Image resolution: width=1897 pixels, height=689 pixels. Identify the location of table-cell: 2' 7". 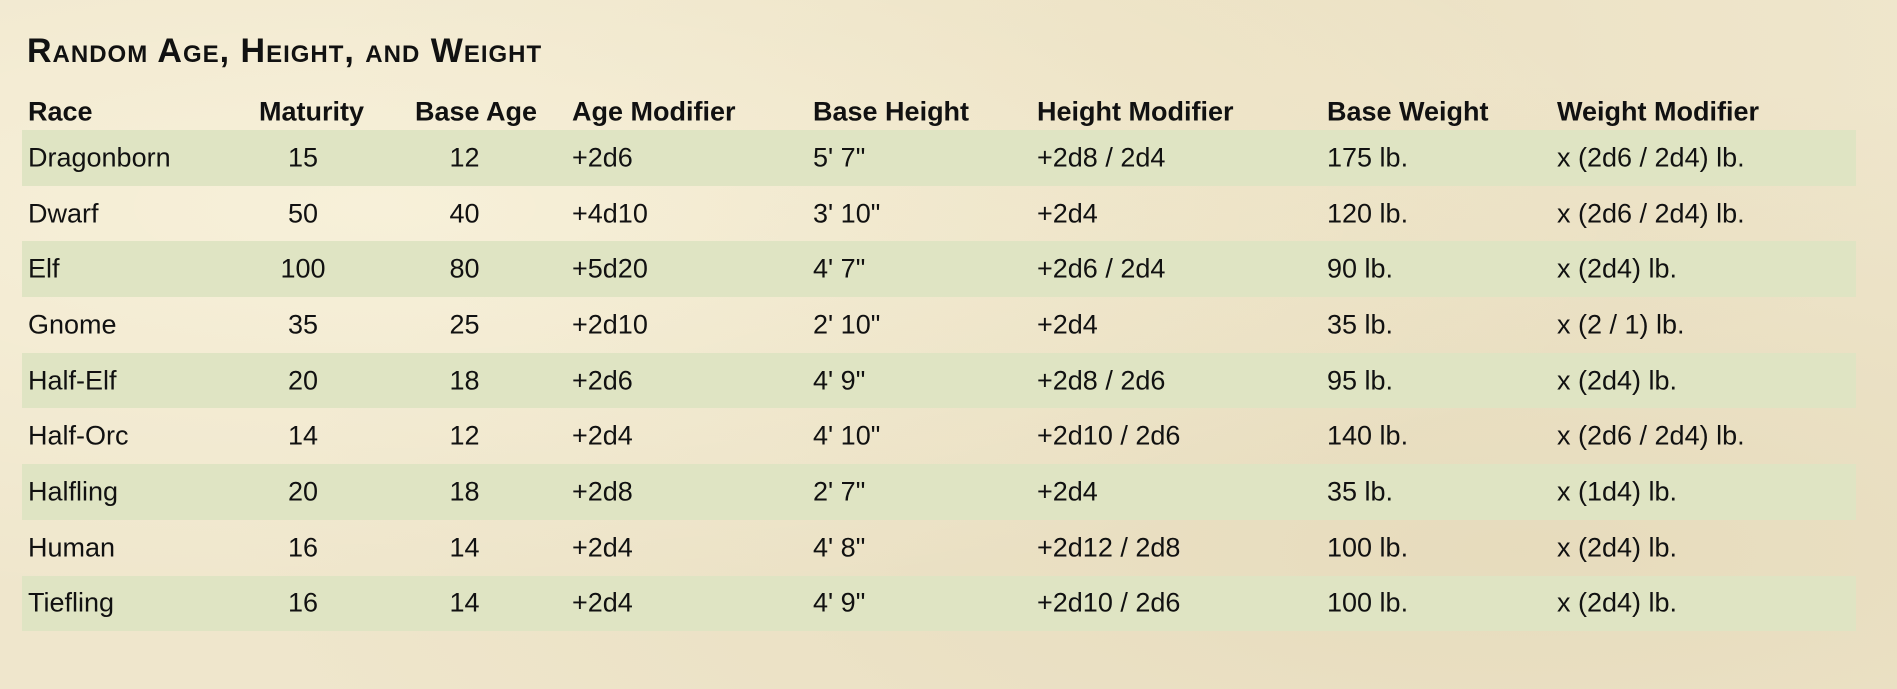
(839, 491).